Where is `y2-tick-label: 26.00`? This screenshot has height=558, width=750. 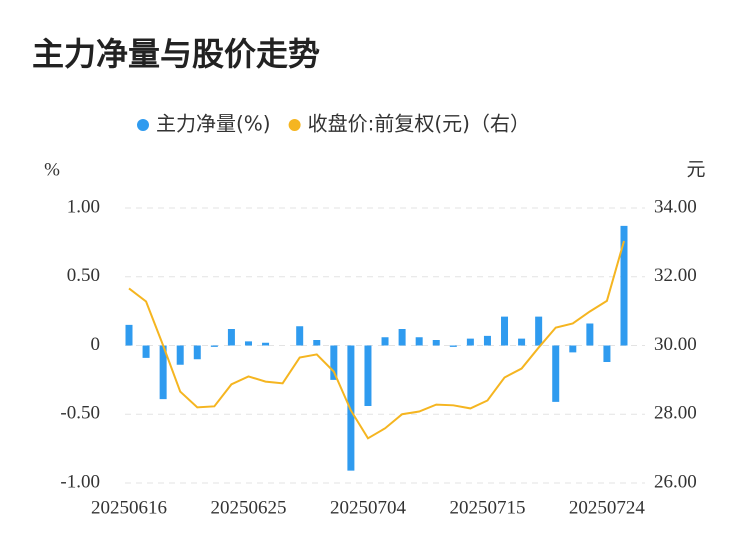
y2-tick-label: 26.00 is located at coordinates (675, 481).